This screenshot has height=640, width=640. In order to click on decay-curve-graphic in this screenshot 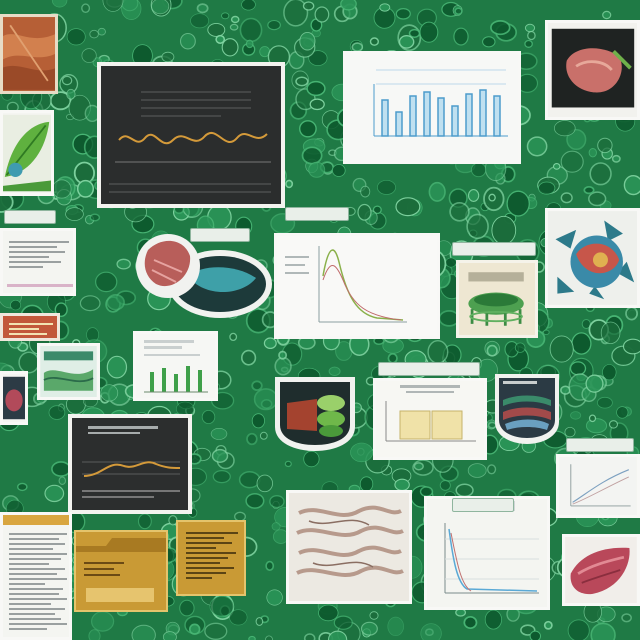, I will do `click(357, 286)`.